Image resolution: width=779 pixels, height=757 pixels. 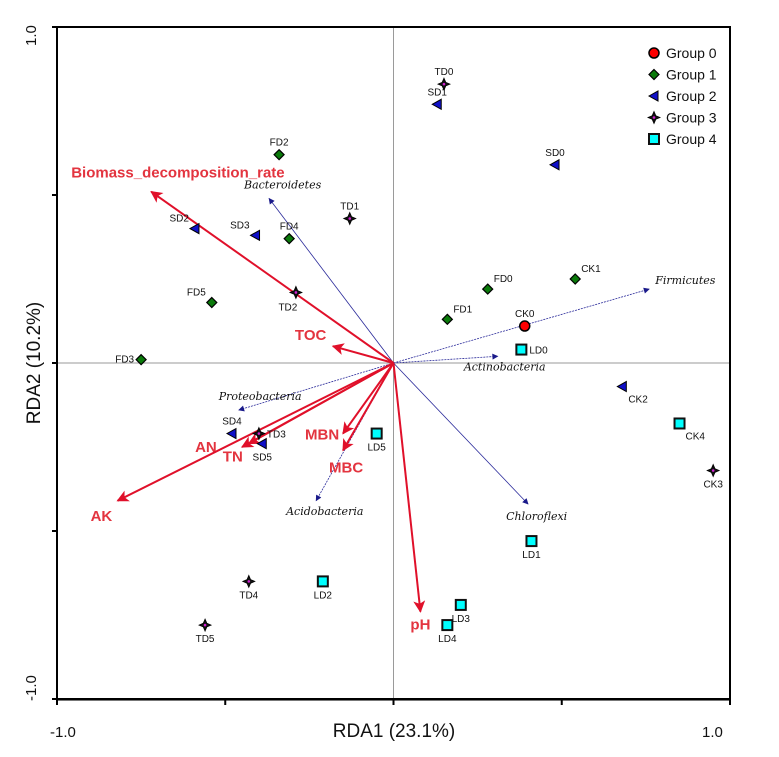 What do you see at coordinates (231, 433) in the screenshot?
I see `sample-marker-sd4` at bounding box center [231, 433].